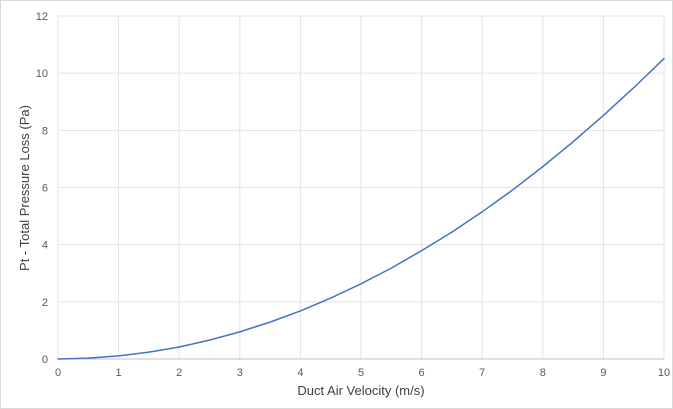  I want to click on x-tick-label: 0, so click(58, 373).